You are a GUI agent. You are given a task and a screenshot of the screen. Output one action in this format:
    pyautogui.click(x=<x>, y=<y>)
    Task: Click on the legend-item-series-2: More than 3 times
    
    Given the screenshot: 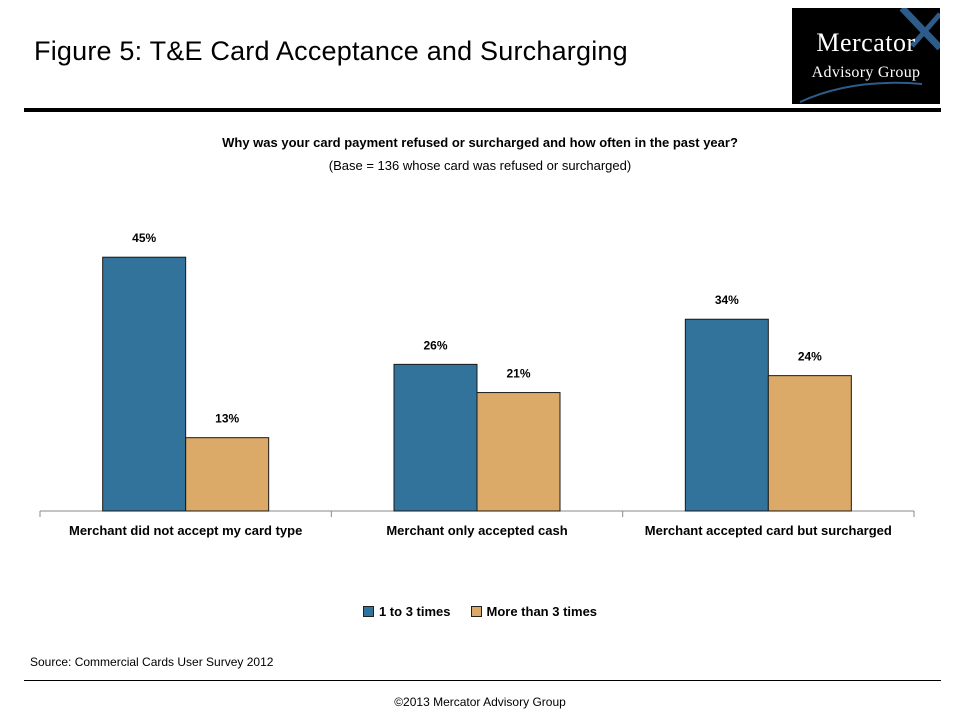 What is the action you would take?
    pyautogui.click(x=534, y=611)
    